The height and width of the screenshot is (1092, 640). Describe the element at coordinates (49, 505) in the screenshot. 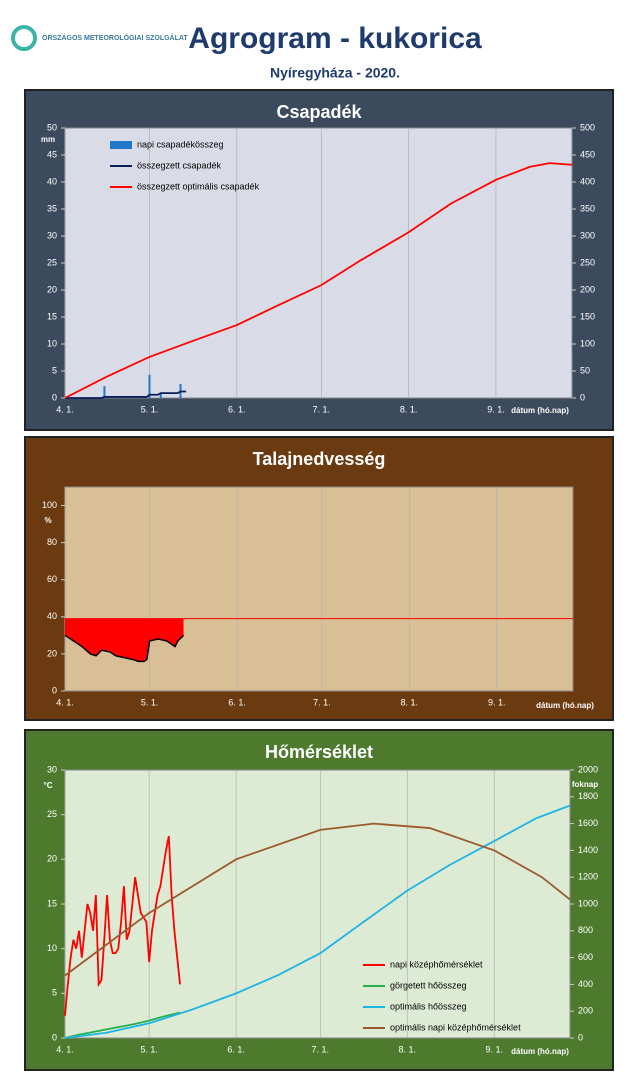

I see `y-tick-label: 100` at that location.